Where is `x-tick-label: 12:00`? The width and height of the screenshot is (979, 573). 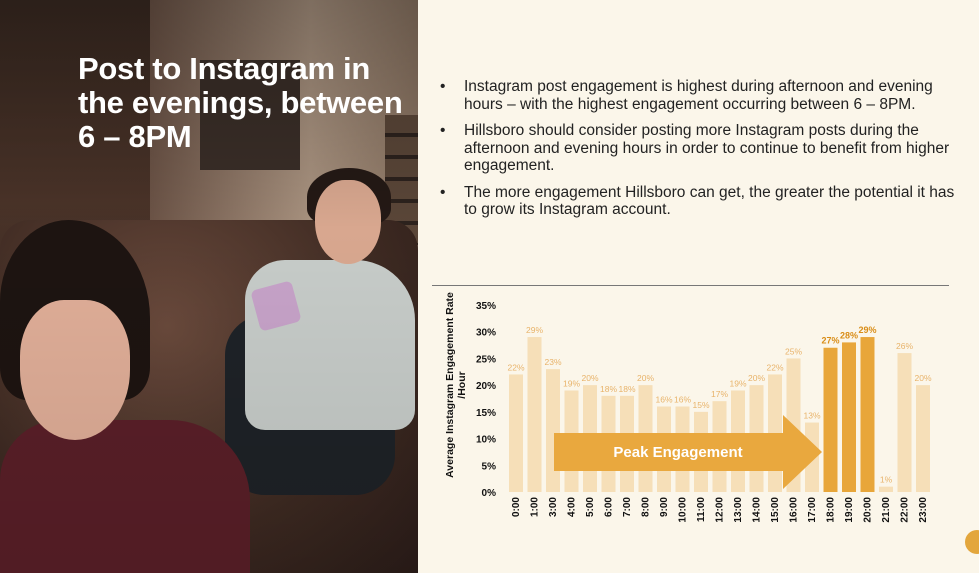
x-tick-label: 12:00 is located at coordinates (720, 510).